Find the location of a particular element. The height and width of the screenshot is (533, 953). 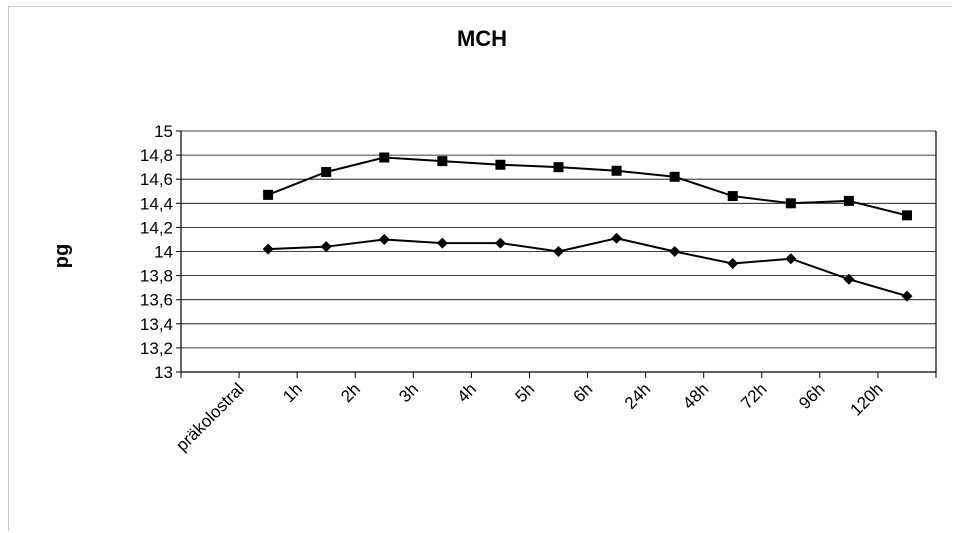

y-tick-label: 14 is located at coordinates (163, 252).